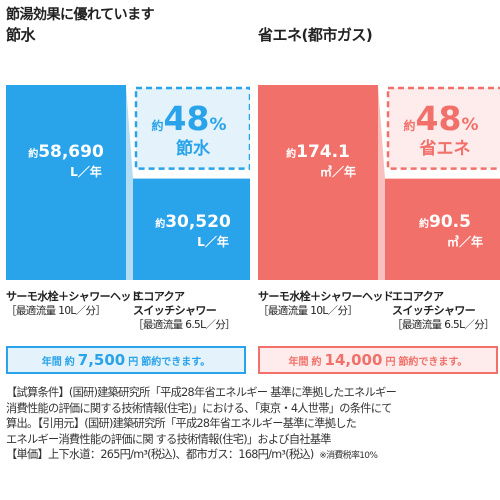 This screenshot has width=500, height=500. What do you see at coordinates (169, 439) in the screenshot?
I see `note-line: エネルギー消費性能の評価に関 する技術情報(住宅)」および自社基準` at bounding box center [169, 439].